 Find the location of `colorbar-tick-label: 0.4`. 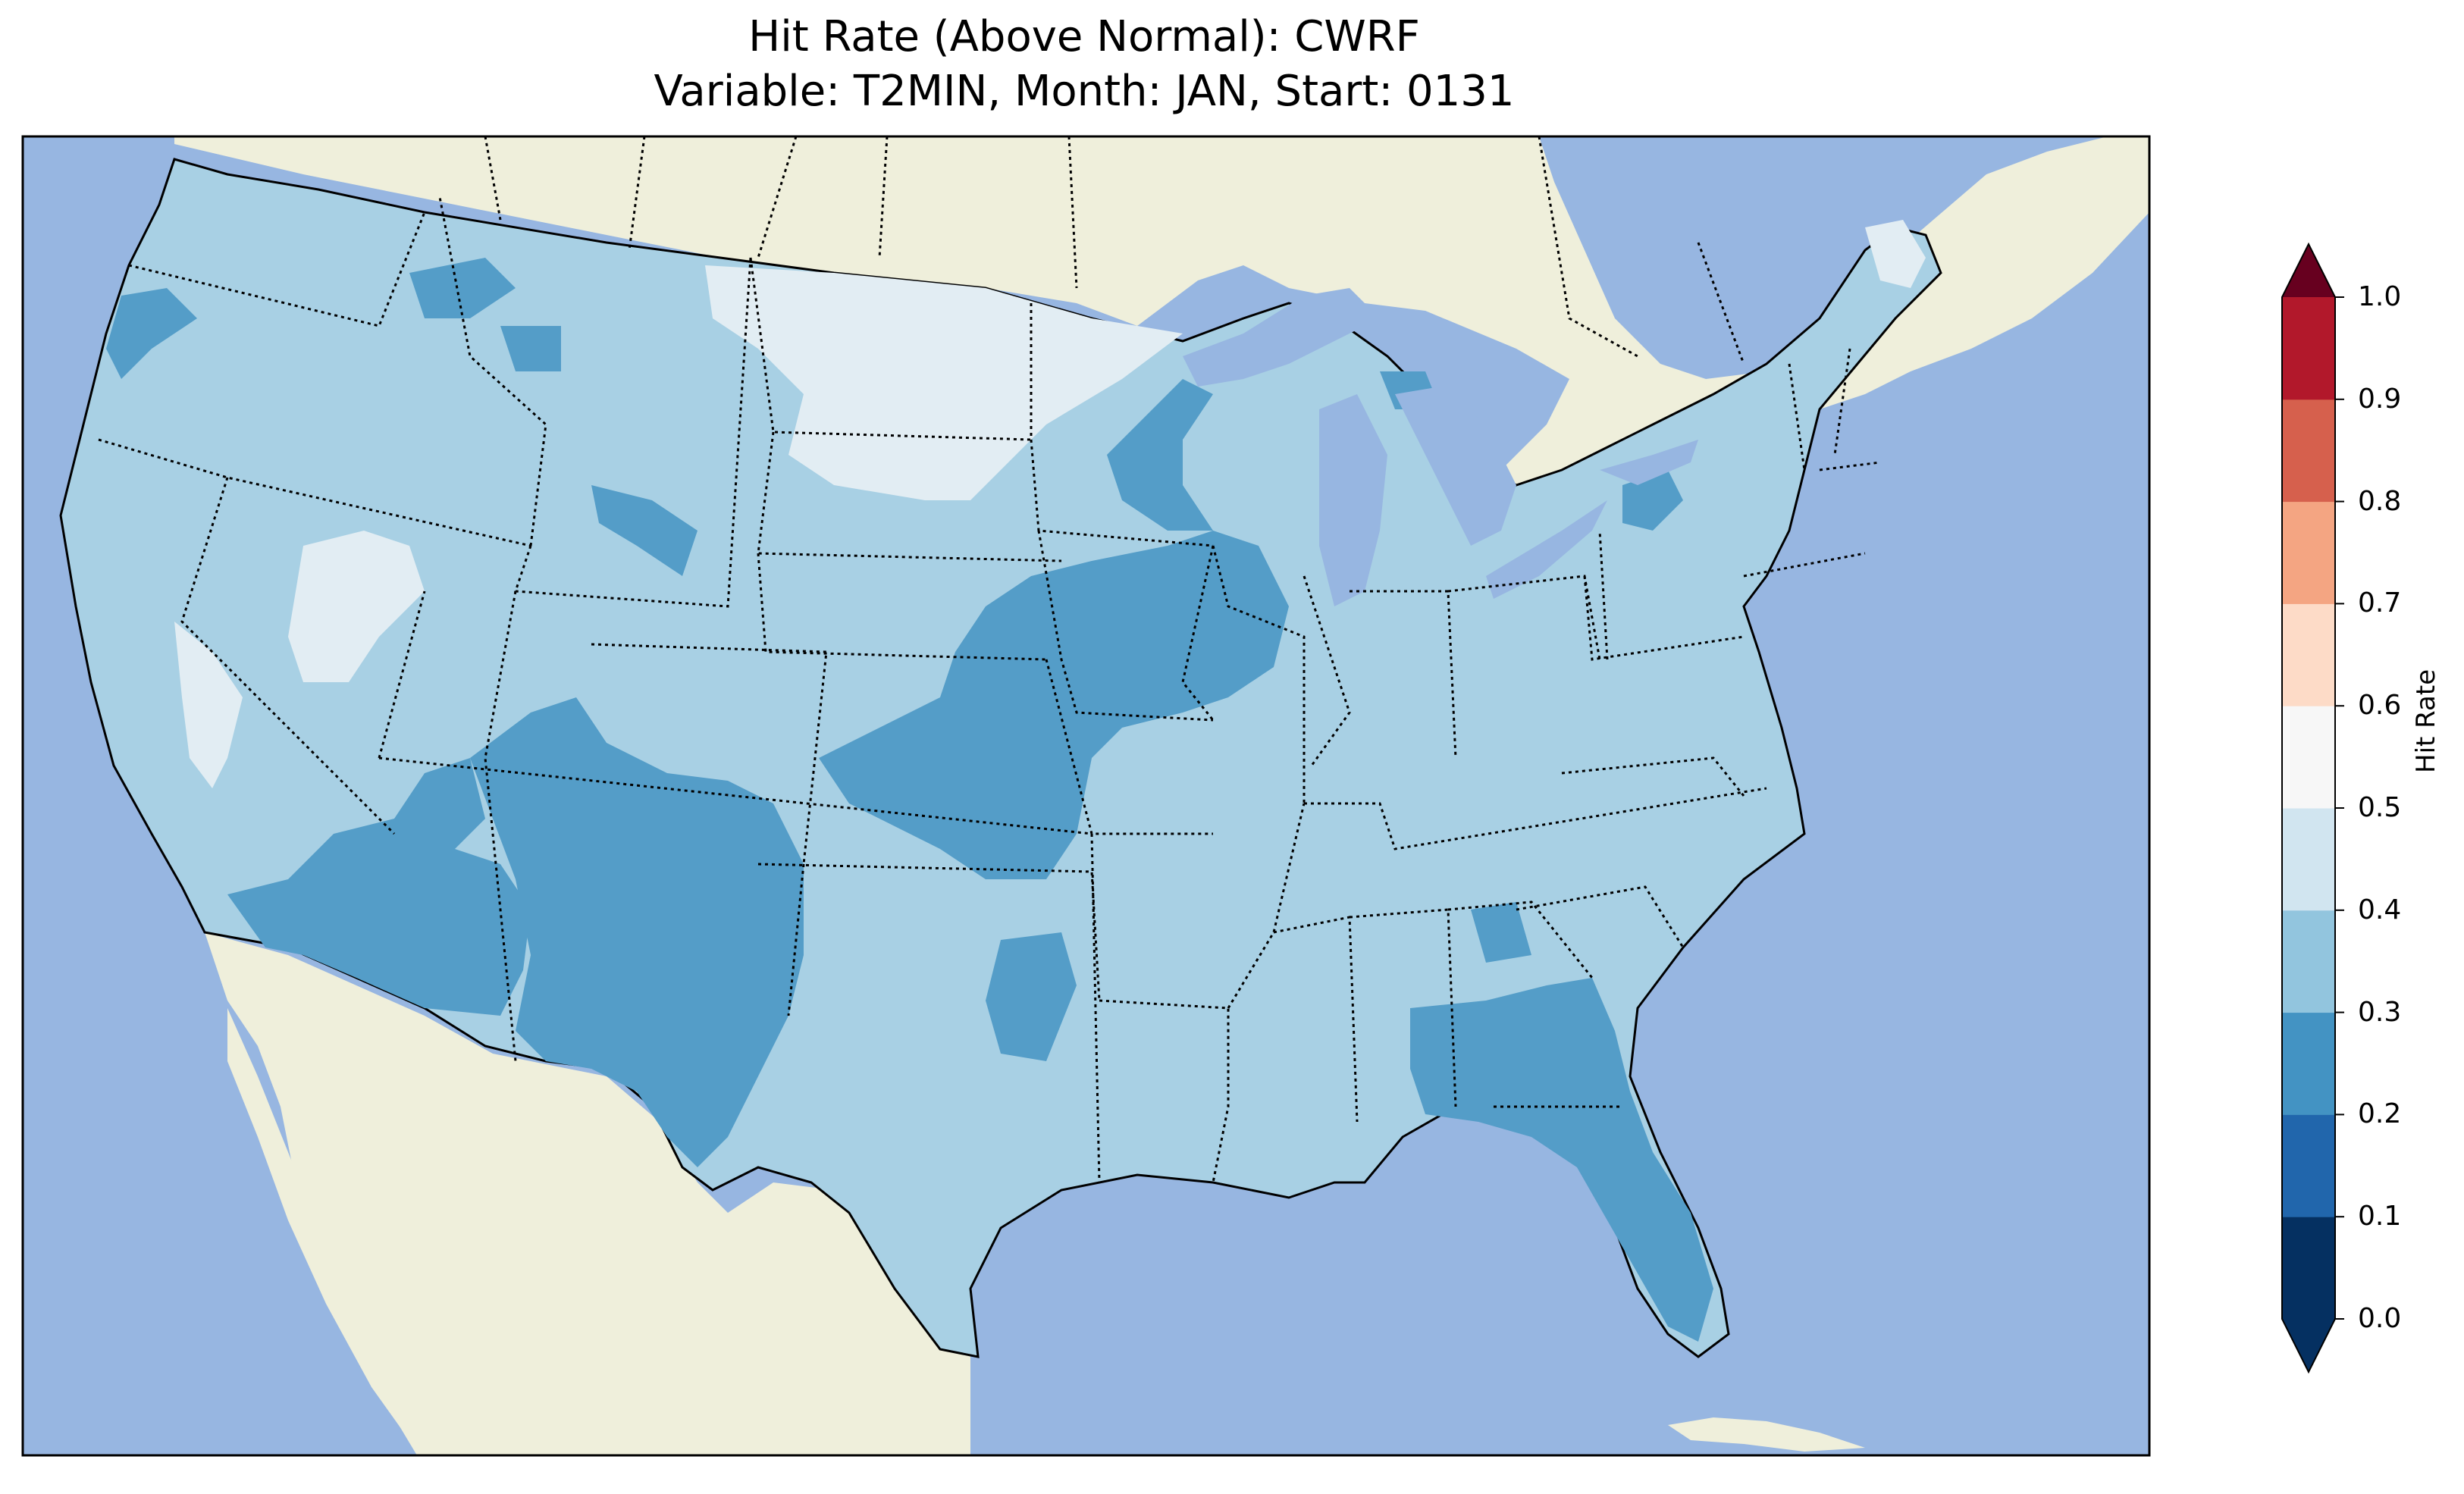

colorbar-tick-label: 0.4 is located at coordinates (2380, 910).